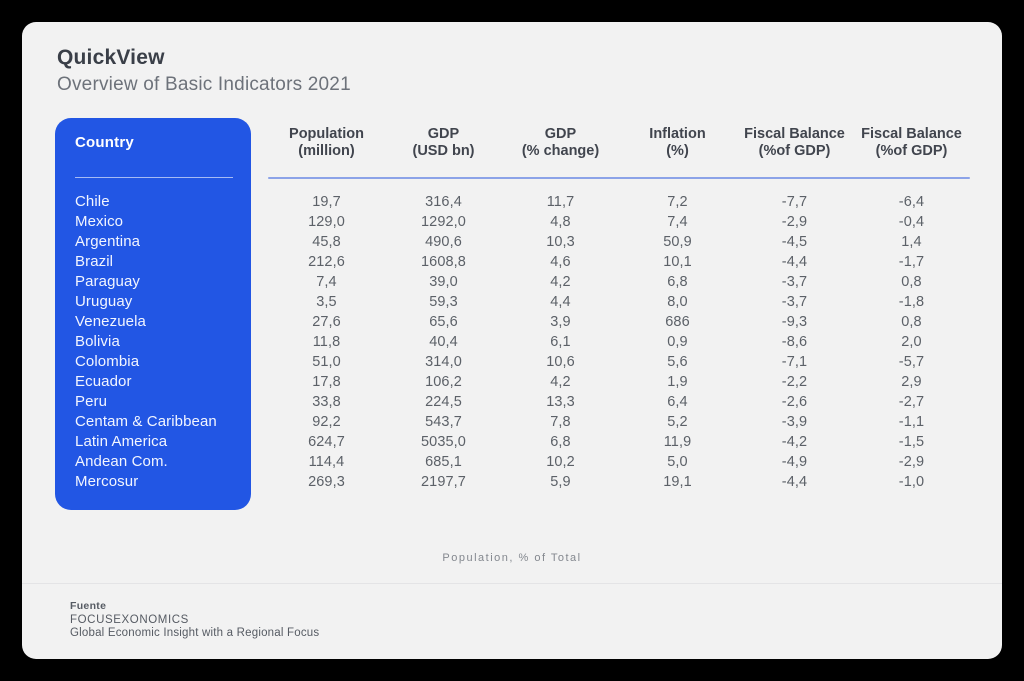 Image resolution: width=1024 pixels, height=681 pixels. Describe the element at coordinates (619, 222) in the screenshot. I see `table-row: 129,0 1292,0 4,8 7,4 -2,9 -0,4` at that location.